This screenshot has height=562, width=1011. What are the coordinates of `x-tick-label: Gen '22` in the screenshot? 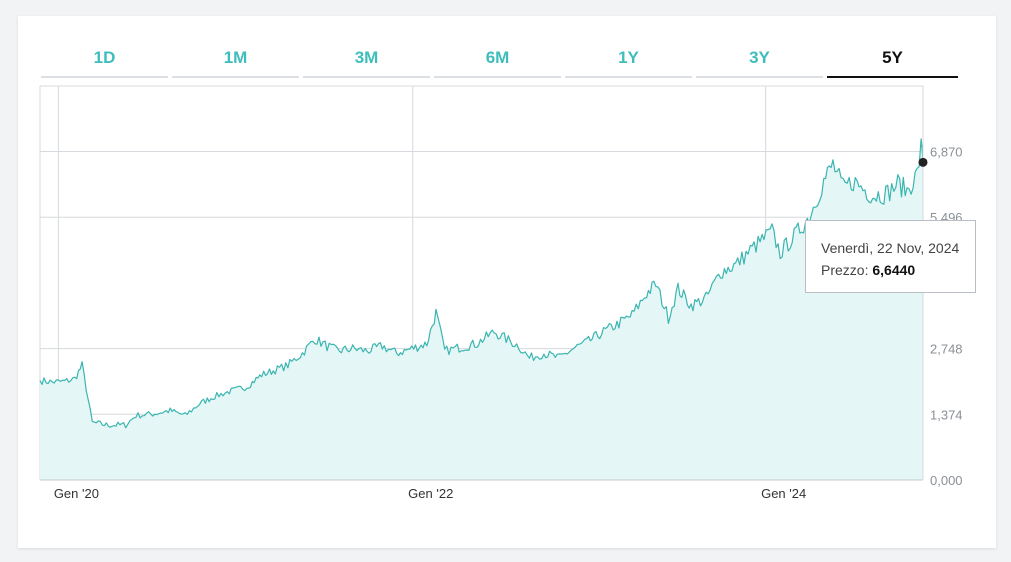 It's located at (430, 493).